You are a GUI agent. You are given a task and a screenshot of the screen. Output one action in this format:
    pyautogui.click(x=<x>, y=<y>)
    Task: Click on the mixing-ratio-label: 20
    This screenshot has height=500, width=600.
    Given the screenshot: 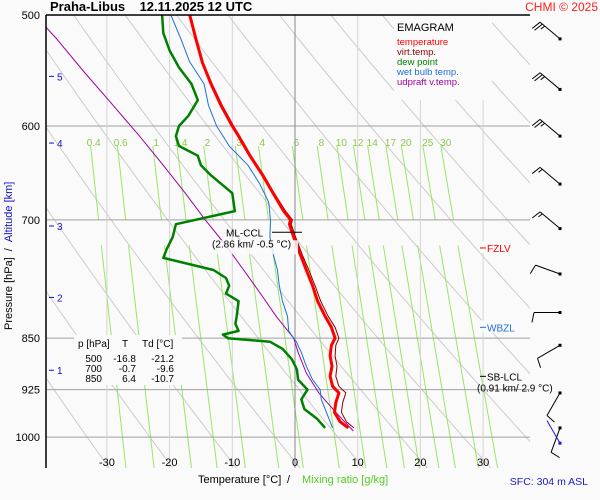 What is the action you would take?
    pyautogui.click(x=406, y=143)
    